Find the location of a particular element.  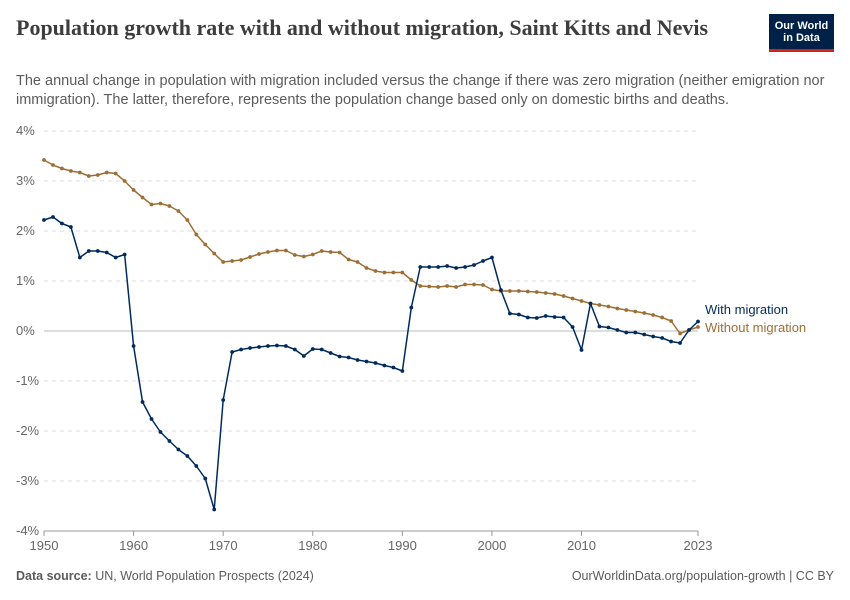

series-label-with-migration: With migration is located at coordinates (746, 309).